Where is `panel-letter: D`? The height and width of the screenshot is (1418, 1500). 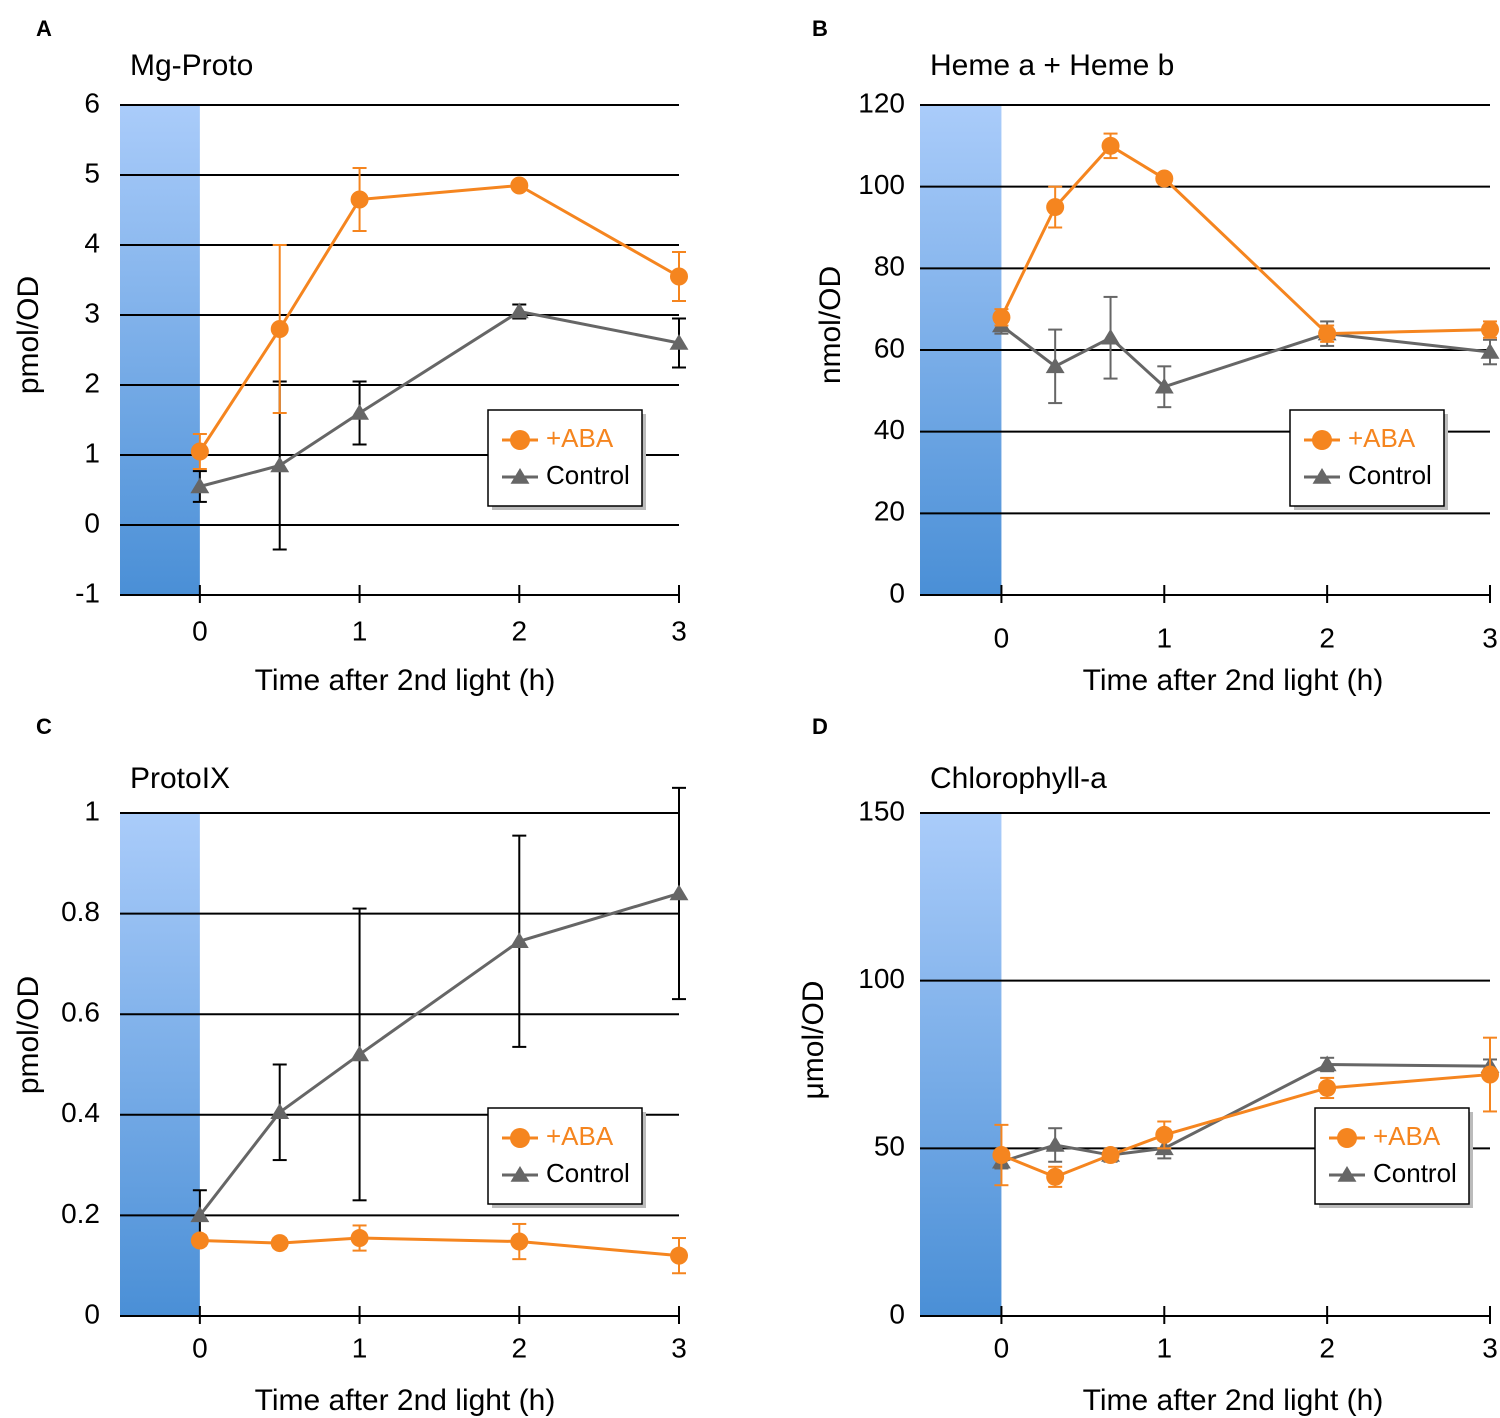 panel-letter: D is located at coordinates (820, 726).